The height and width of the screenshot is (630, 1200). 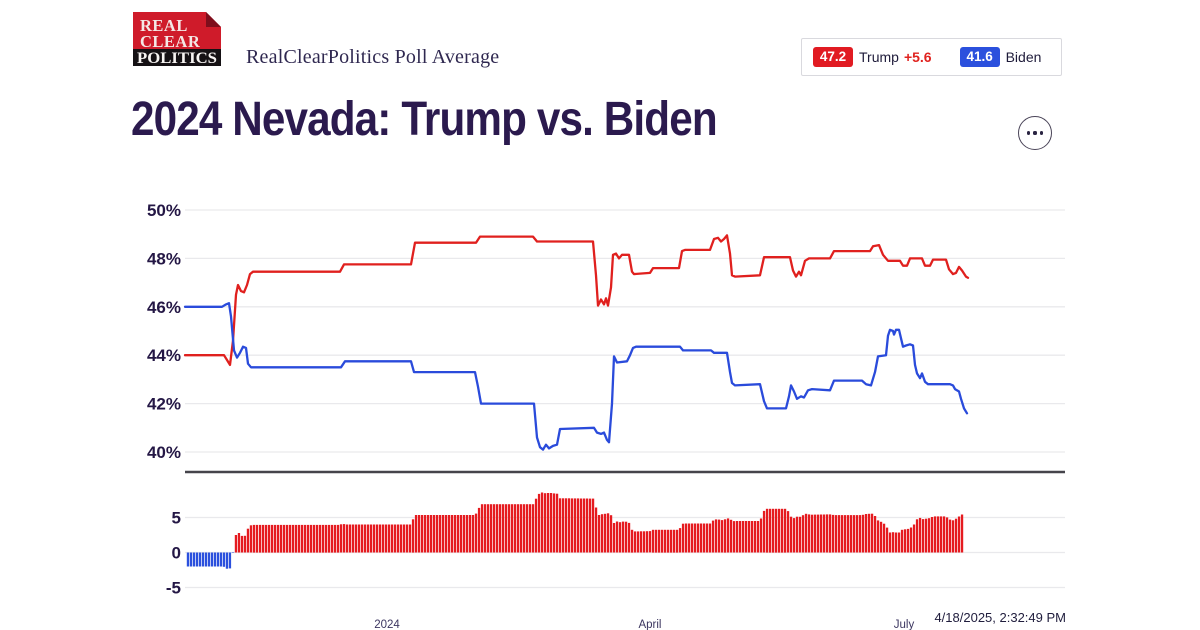 I want to click on more-options-button, so click(x=1035, y=133).